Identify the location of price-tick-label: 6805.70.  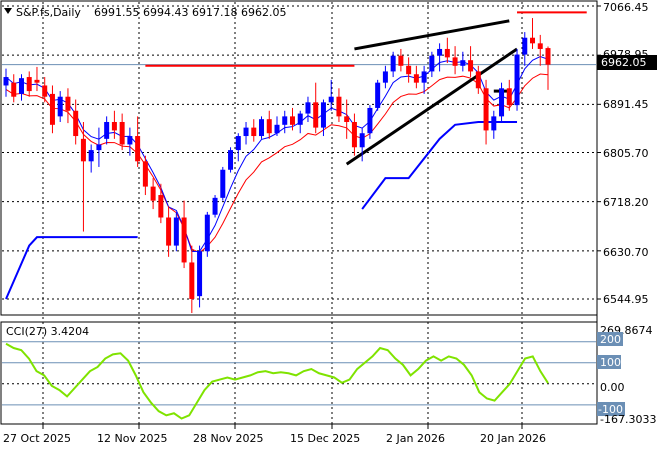
(626, 153).